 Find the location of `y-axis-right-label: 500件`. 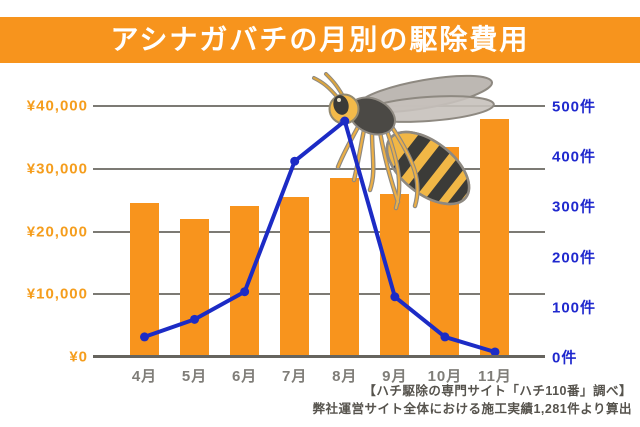

y-axis-right-label: 500件 is located at coordinates (574, 107).